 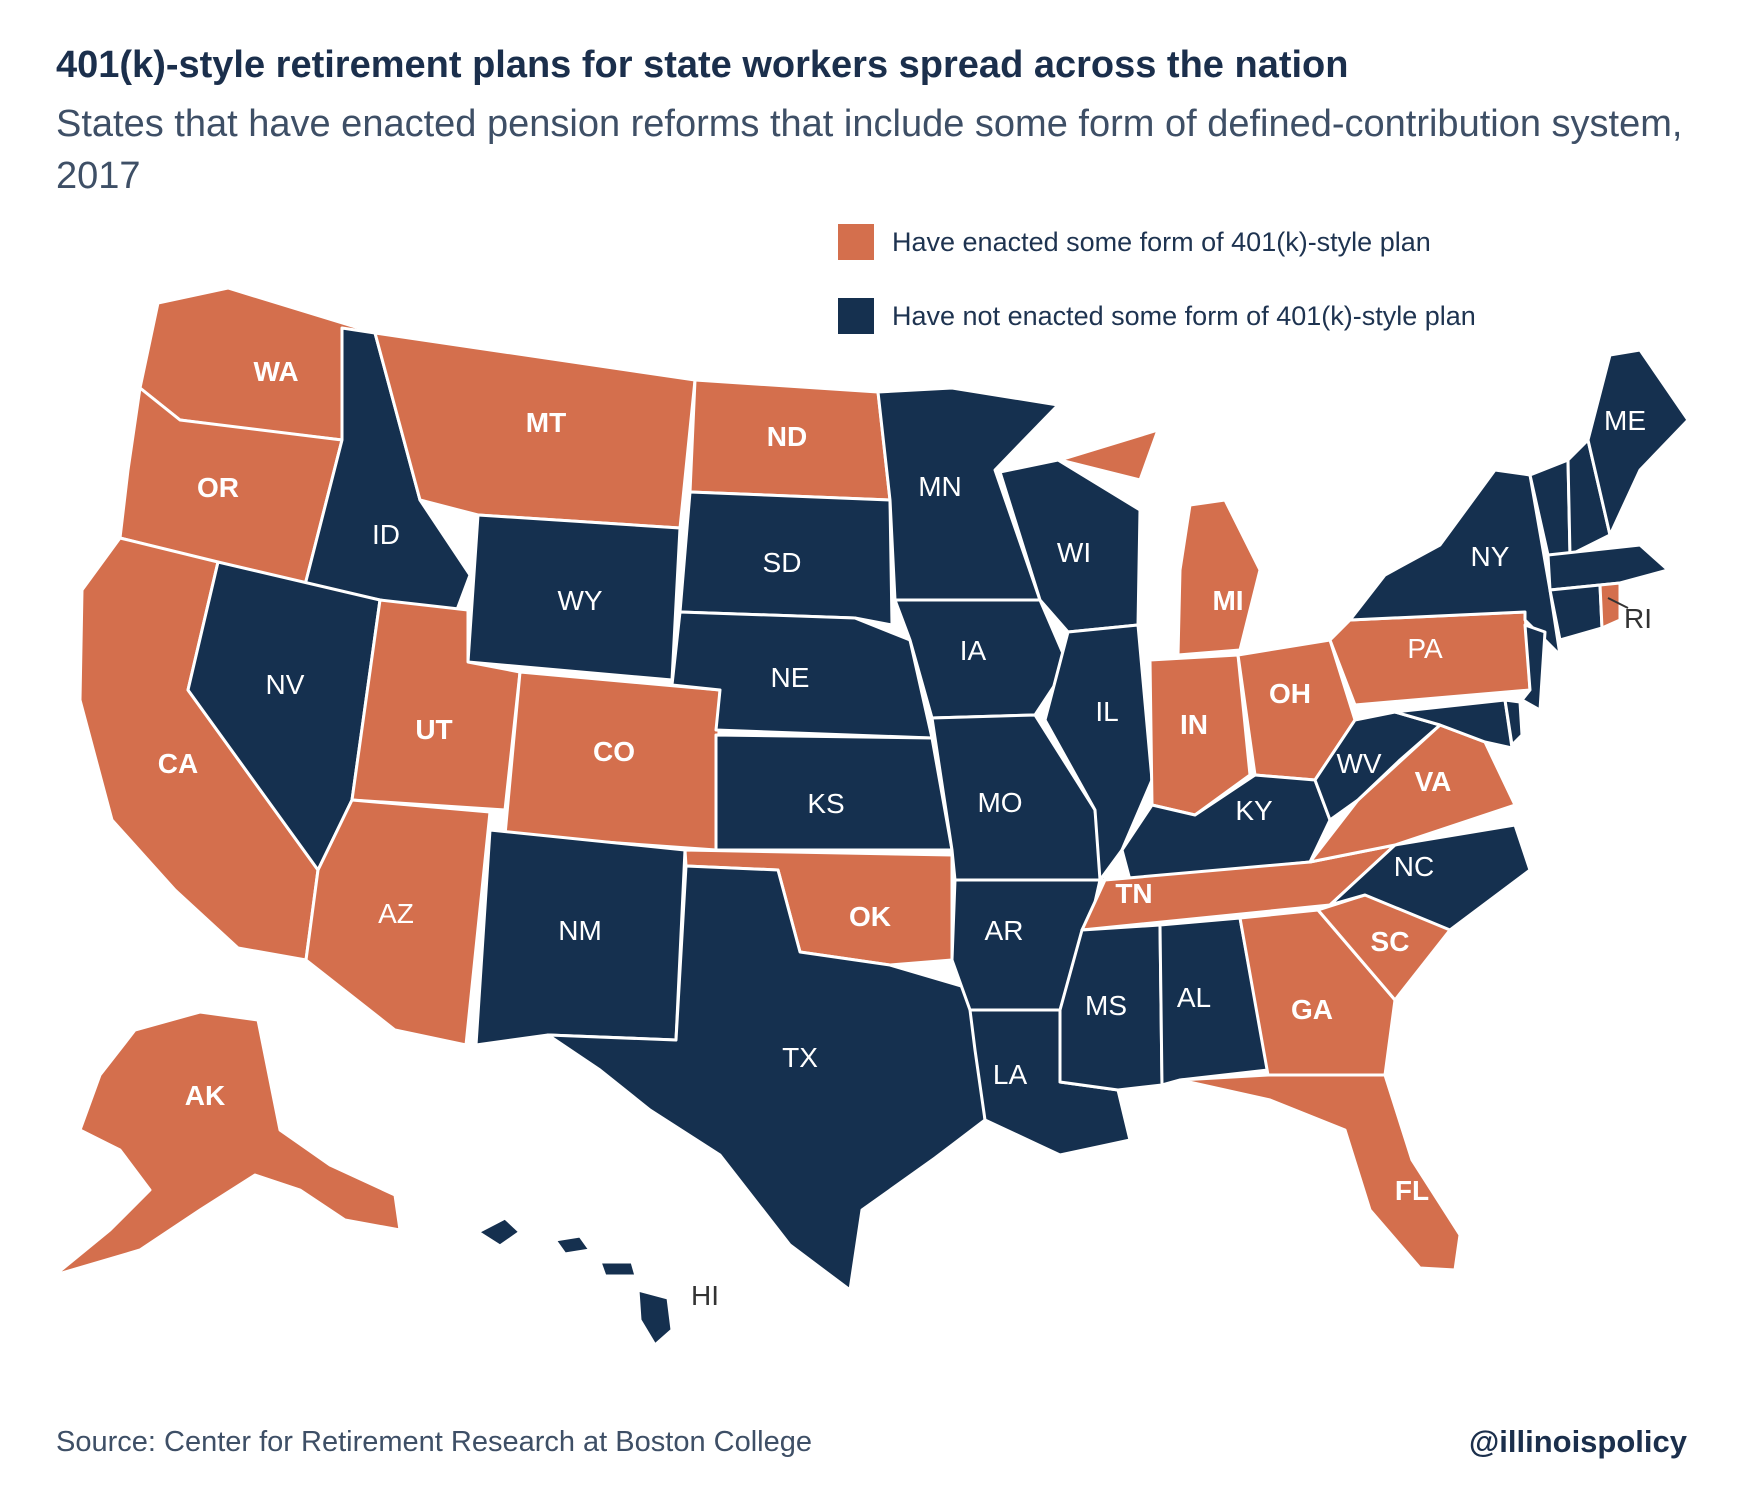 What do you see at coordinates (1358, 763) in the screenshot?
I see `label-WV: WV` at bounding box center [1358, 763].